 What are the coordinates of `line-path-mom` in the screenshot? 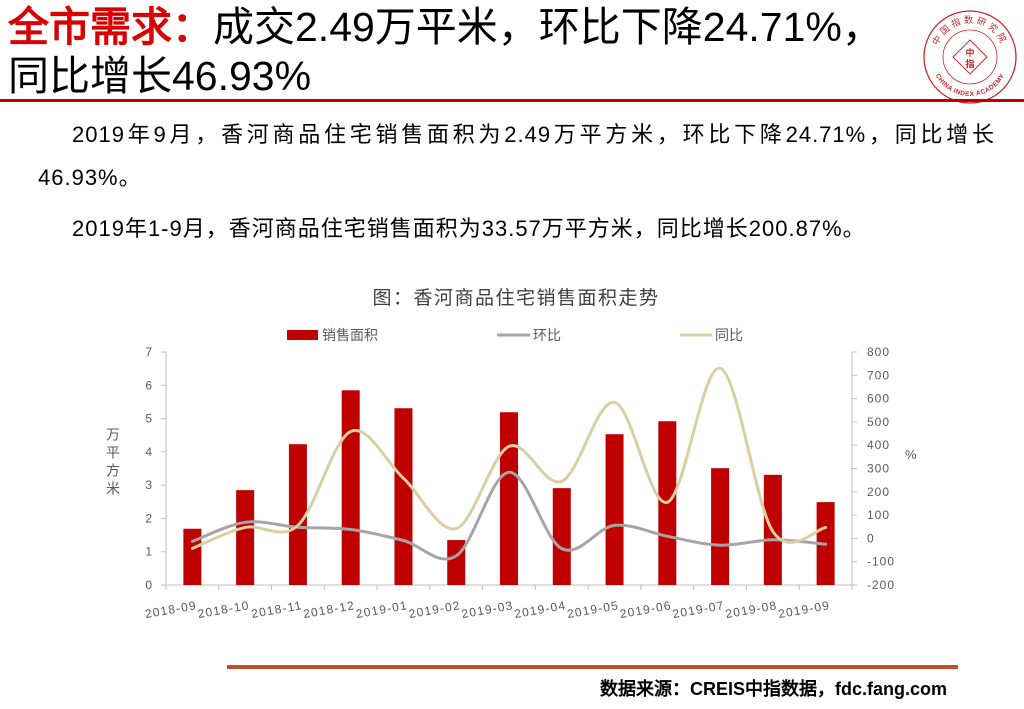 It's located at (509, 515).